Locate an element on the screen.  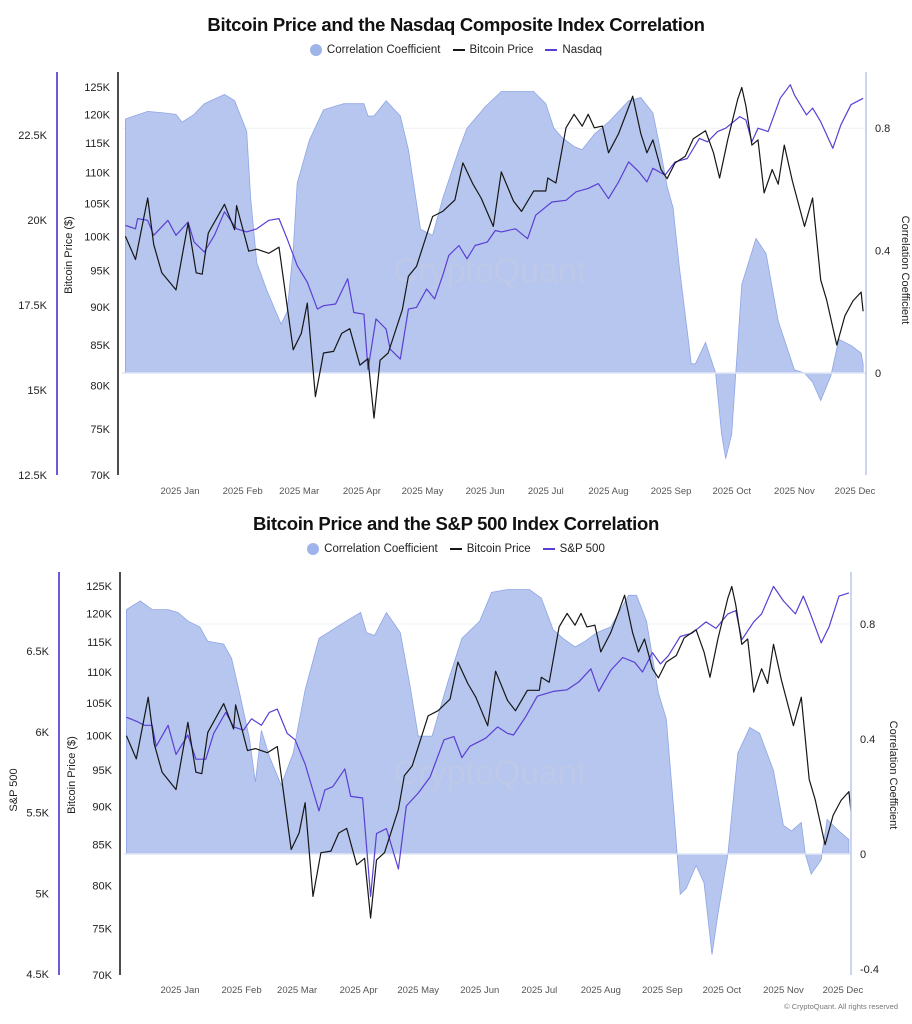
index-tick-label: 5.5K is located at coordinates (37, 814).